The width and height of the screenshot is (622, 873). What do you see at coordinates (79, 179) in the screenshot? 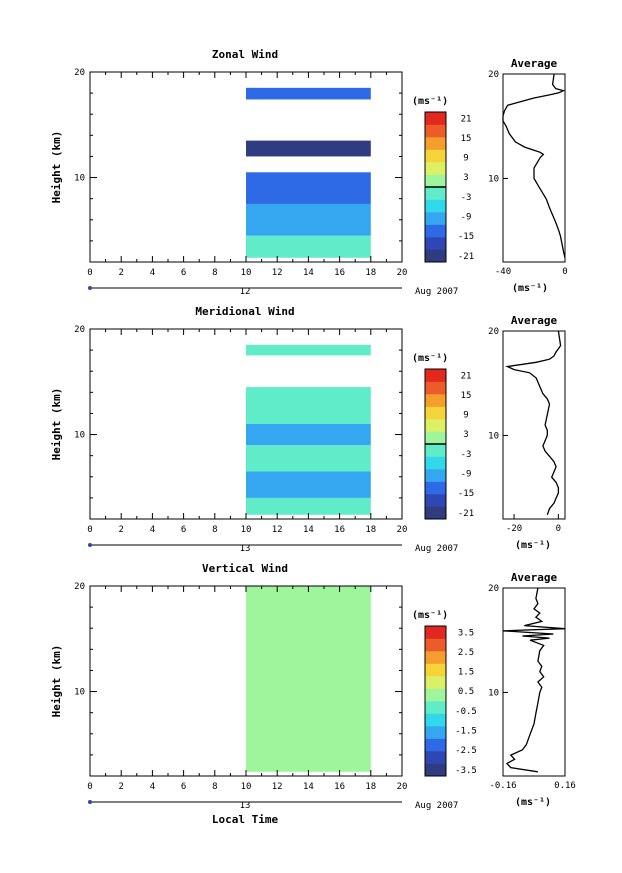
I see `y-tick-label: 10` at bounding box center [79, 179].